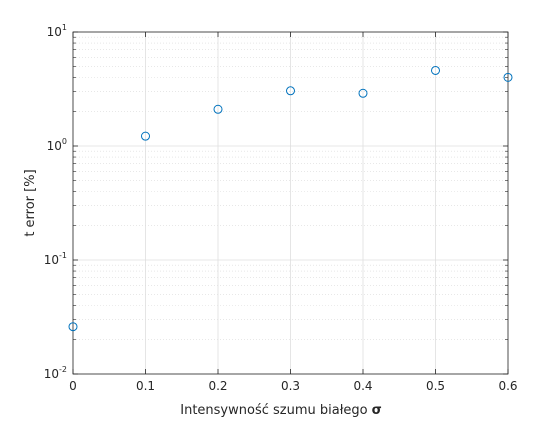  I want to click on y-tick-exponent: 0, so click(64, 141).